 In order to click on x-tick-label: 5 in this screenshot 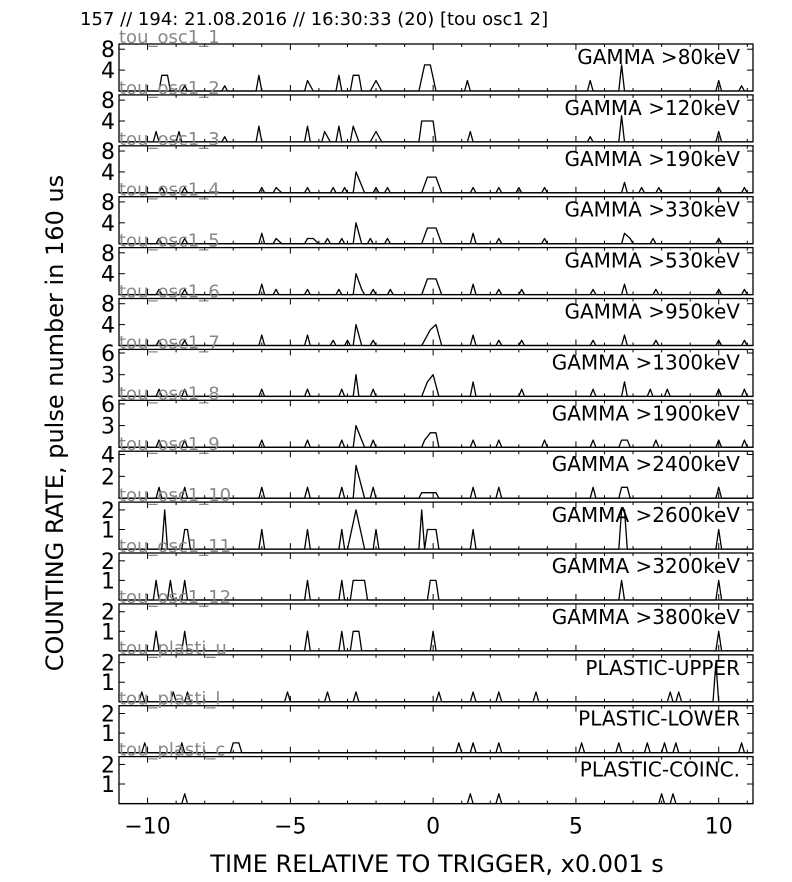, I will do `click(576, 827)`.